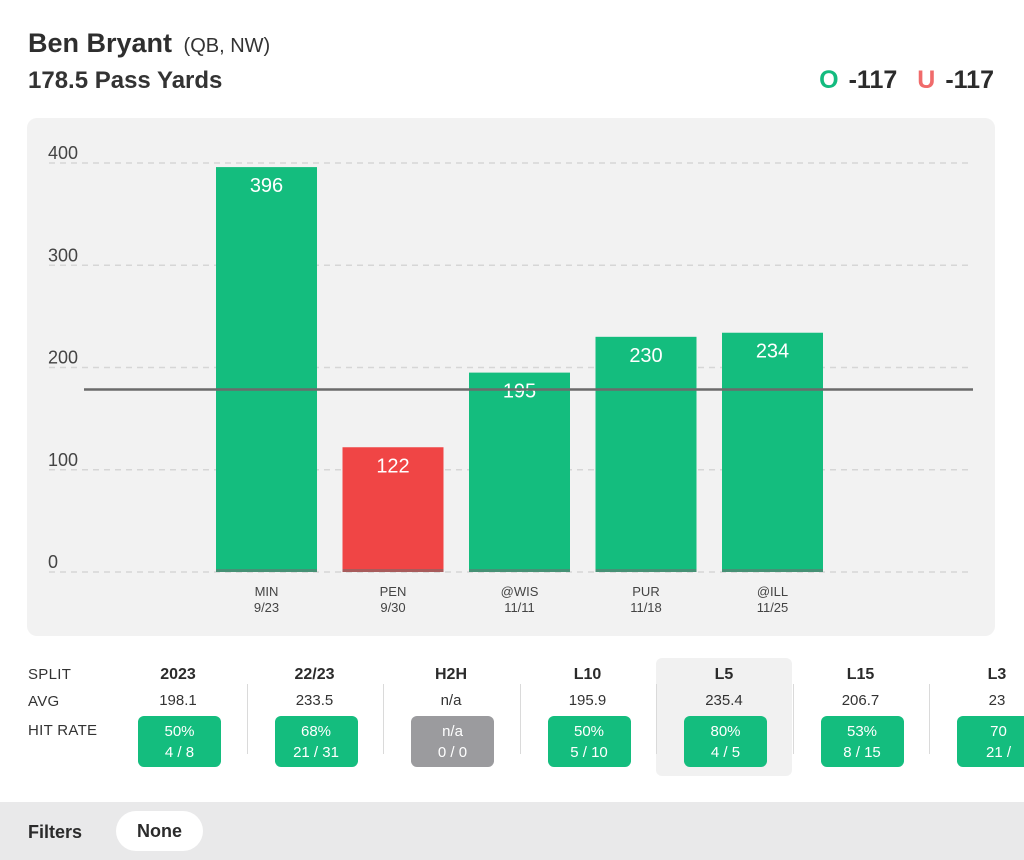 Image resolution: width=1024 pixels, height=860 pixels. What do you see at coordinates (316, 752) in the screenshot?
I see `hit-rate-record: 21 / 31` at bounding box center [316, 752].